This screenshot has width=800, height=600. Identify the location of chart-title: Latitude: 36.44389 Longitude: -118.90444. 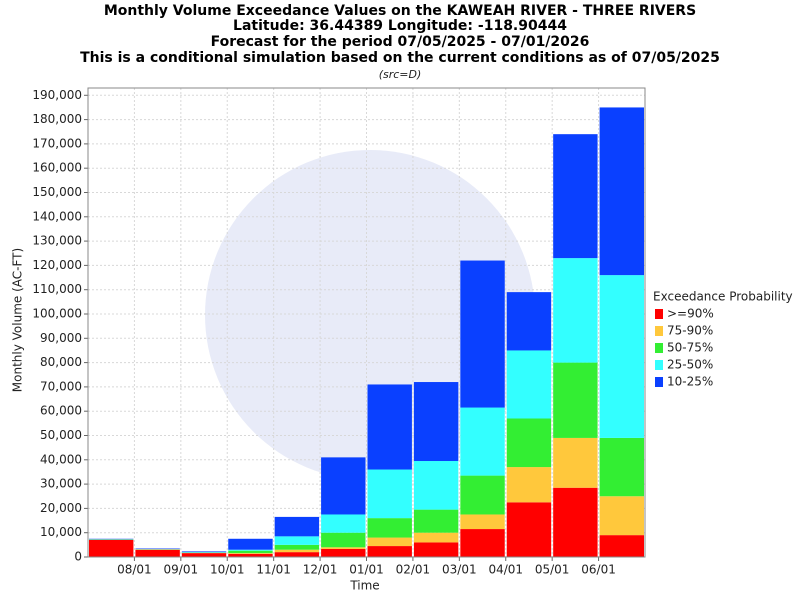
(400, 26).